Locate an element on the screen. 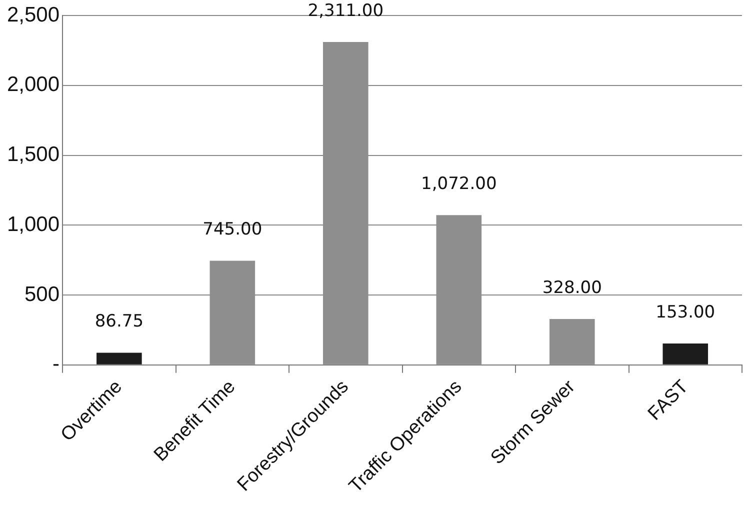 The width and height of the screenshot is (746, 505). data-label: 86.75 is located at coordinates (119, 322).